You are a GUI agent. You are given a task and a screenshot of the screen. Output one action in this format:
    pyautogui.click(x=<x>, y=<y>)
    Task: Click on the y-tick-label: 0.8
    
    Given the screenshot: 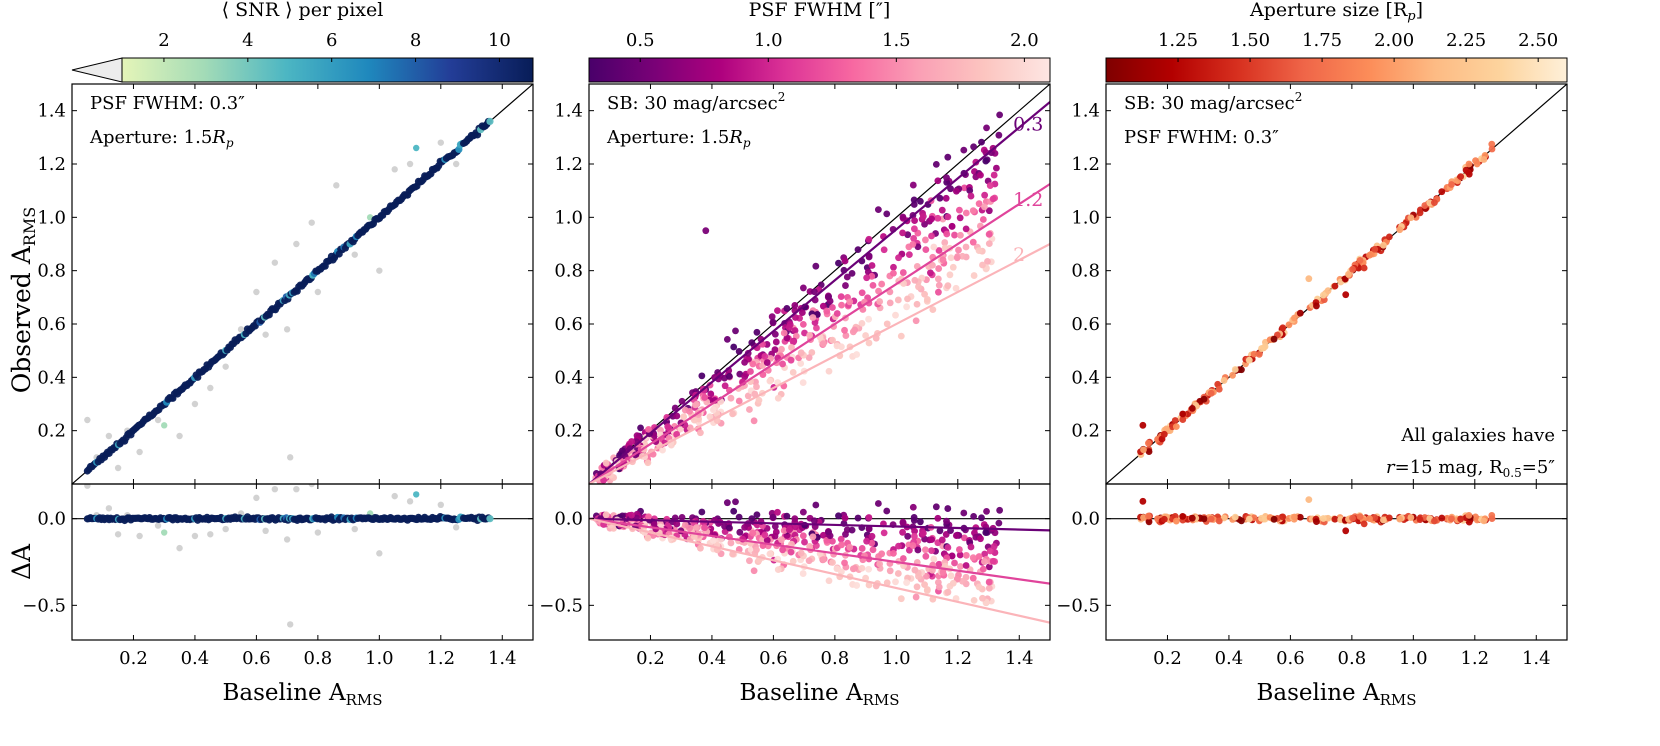 What is the action you would take?
    pyautogui.click(x=1085, y=271)
    